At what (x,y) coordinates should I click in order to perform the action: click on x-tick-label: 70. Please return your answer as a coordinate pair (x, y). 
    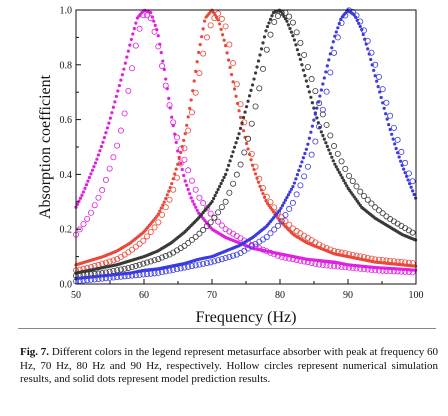
    Looking at the image, I should click on (212, 295).